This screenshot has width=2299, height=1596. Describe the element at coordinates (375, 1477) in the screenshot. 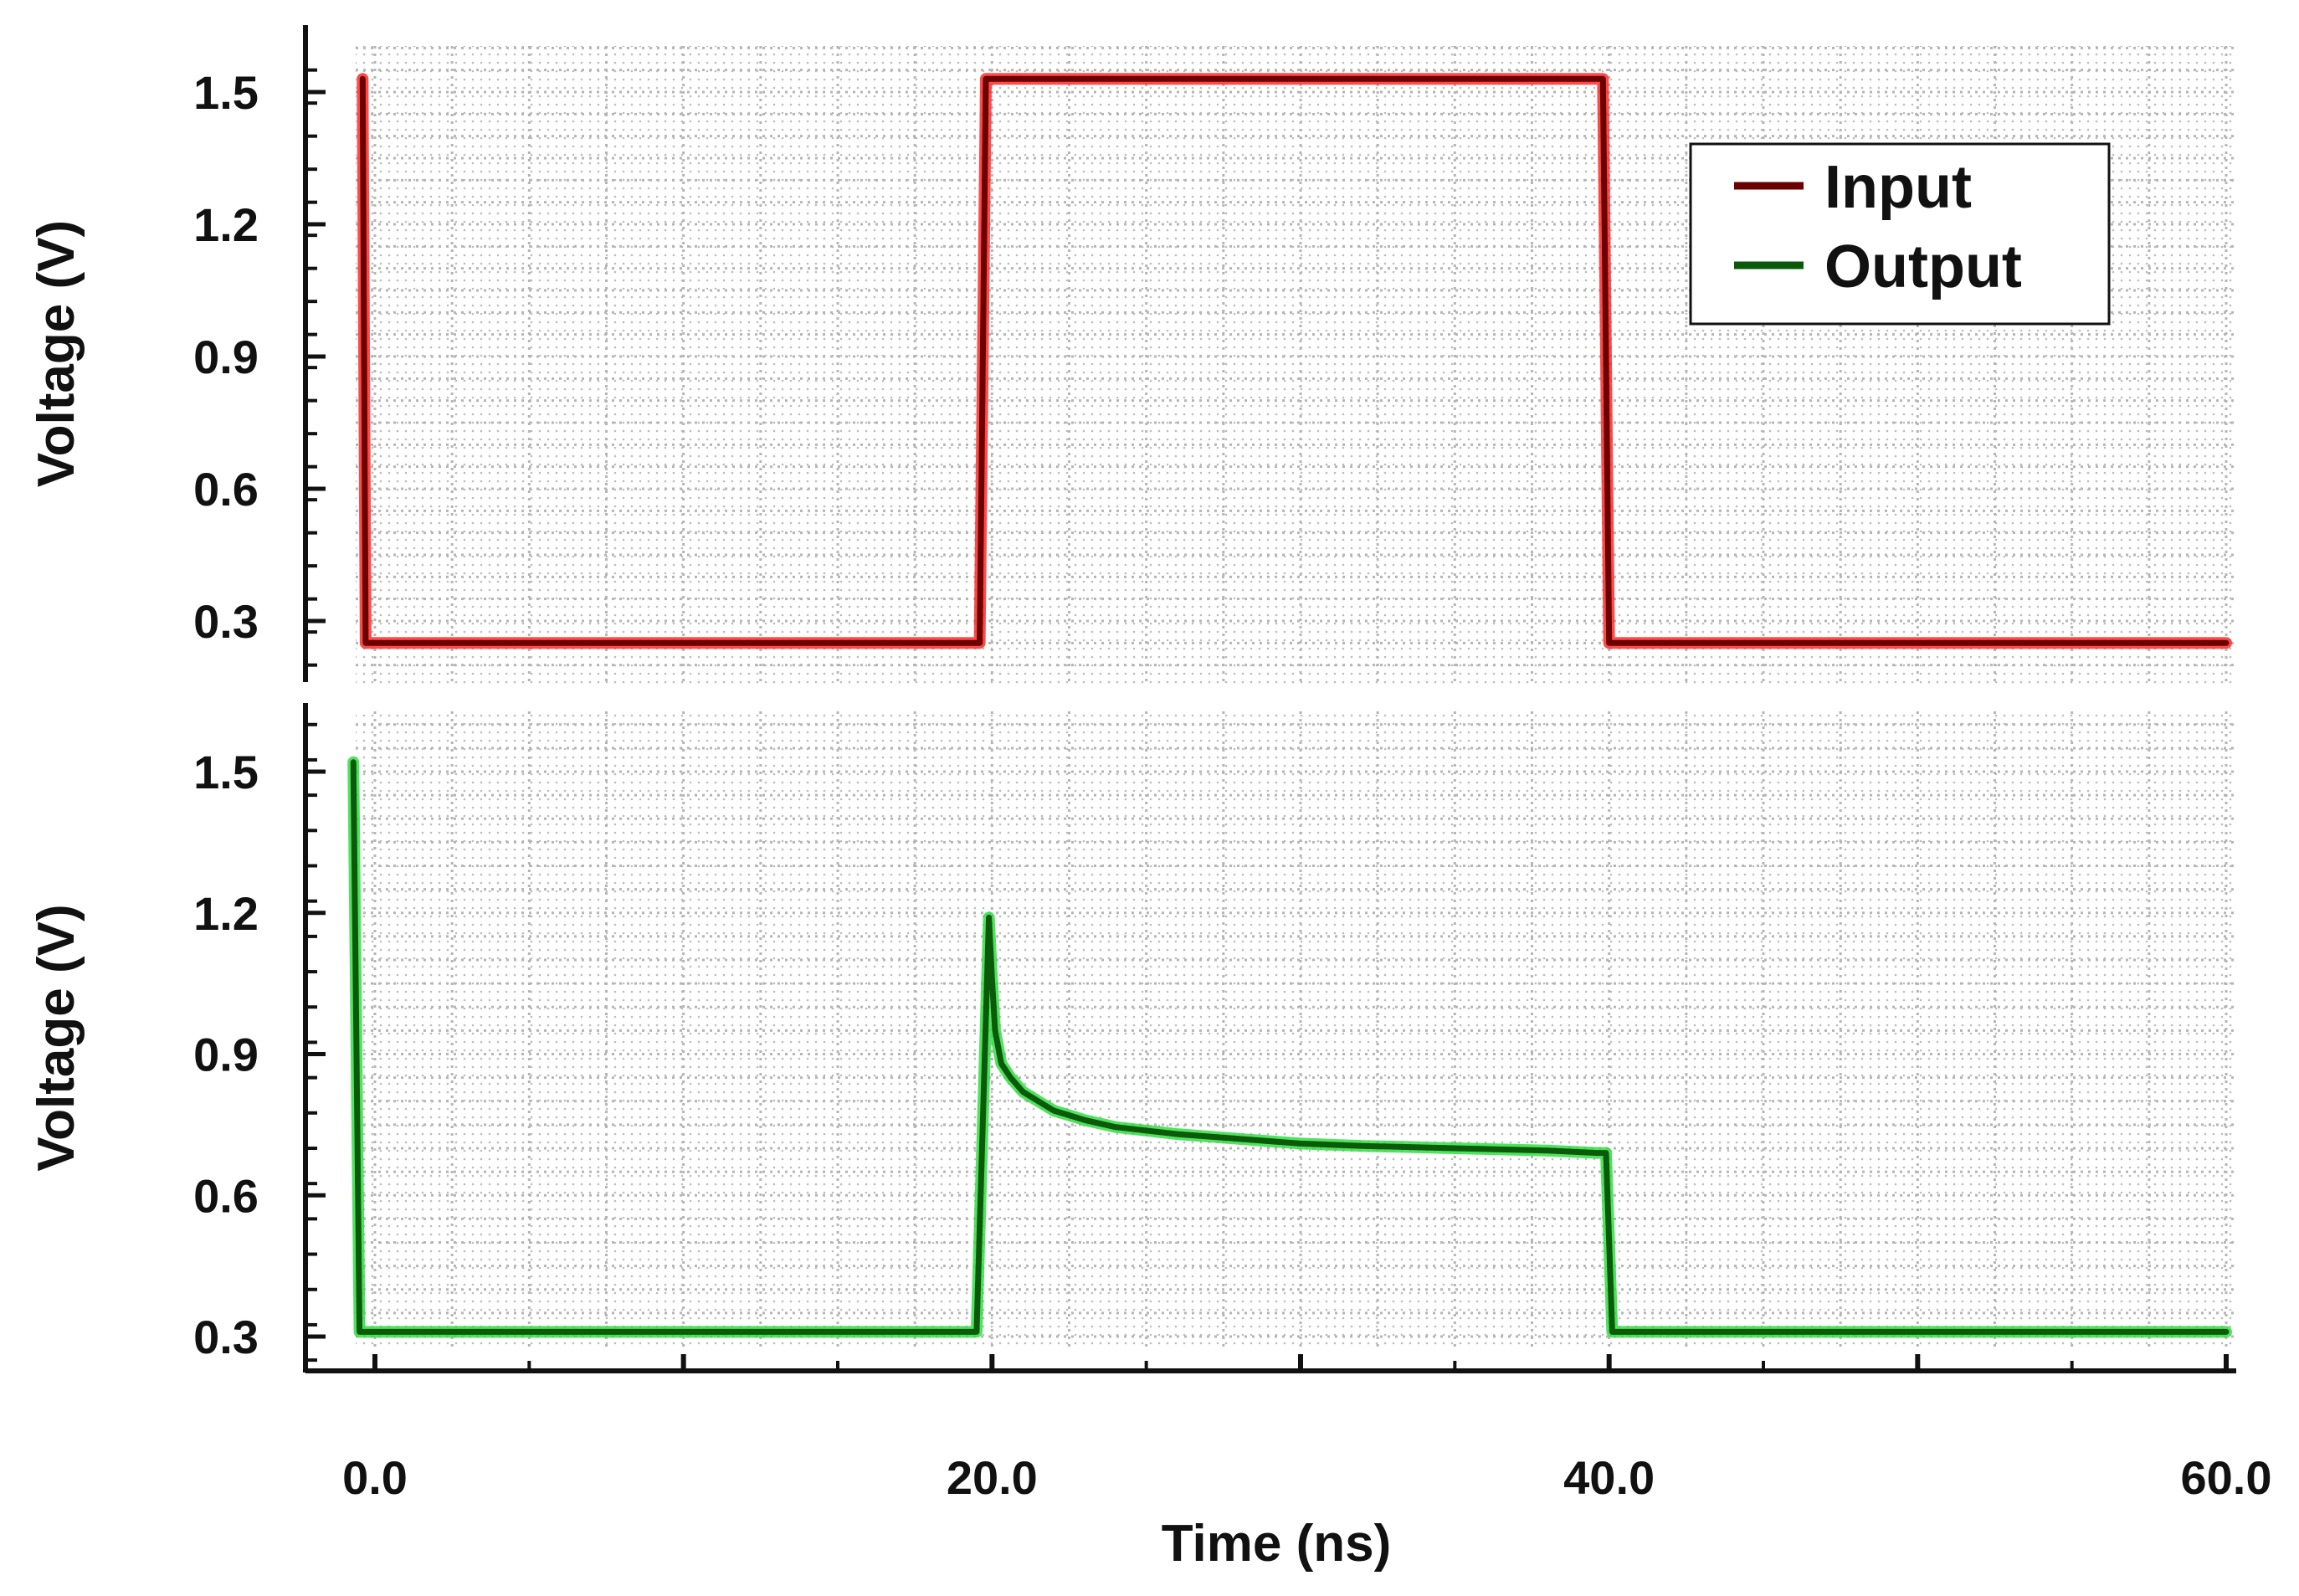

I see `x-tick-label: 0.0` at that location.